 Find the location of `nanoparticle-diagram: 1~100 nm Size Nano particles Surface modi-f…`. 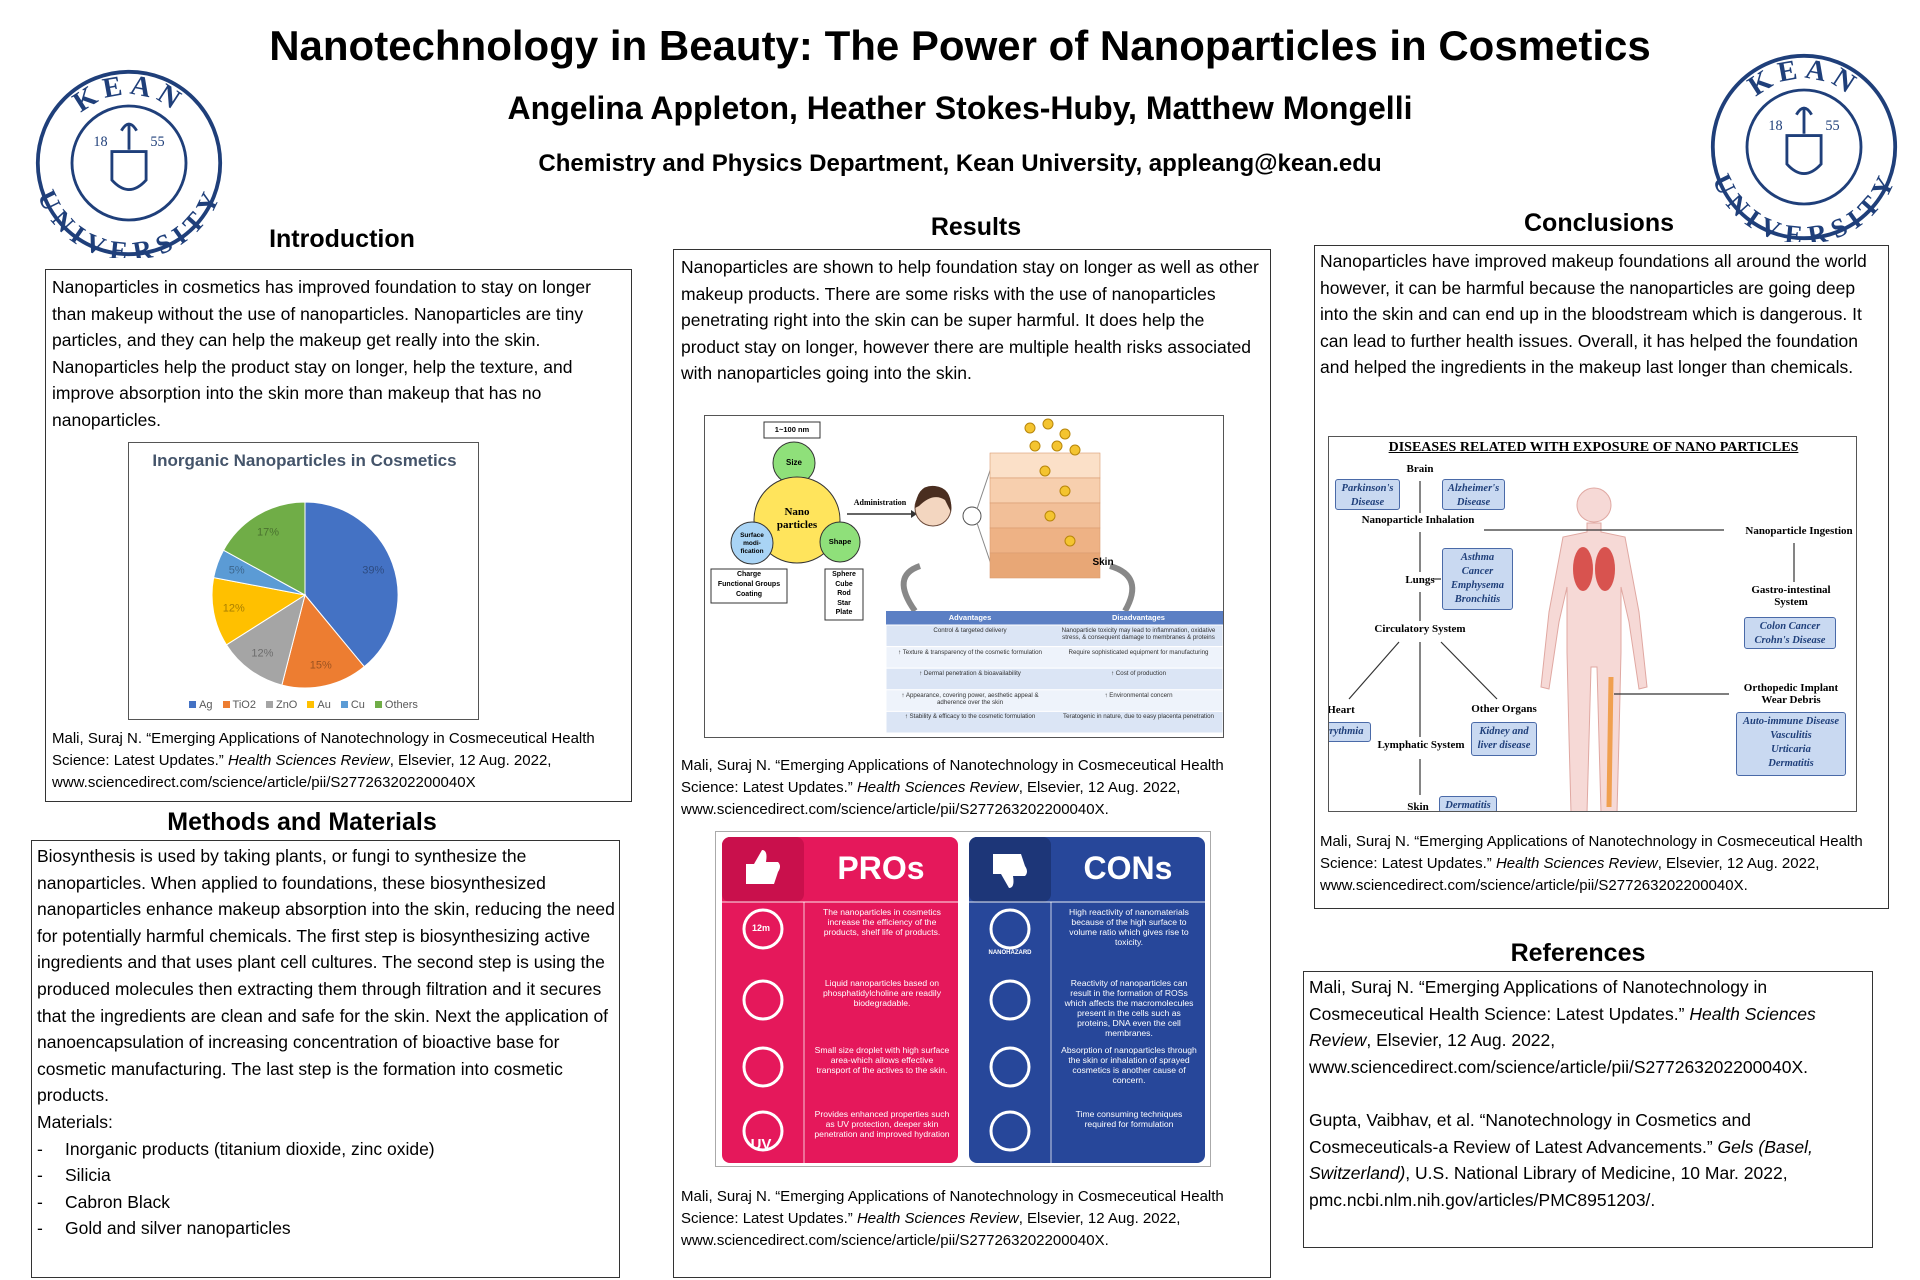

nanoparticle-diagram: 1~100 nm Size Nano particles Surface modi-f… is located at coordinates (964, 576).